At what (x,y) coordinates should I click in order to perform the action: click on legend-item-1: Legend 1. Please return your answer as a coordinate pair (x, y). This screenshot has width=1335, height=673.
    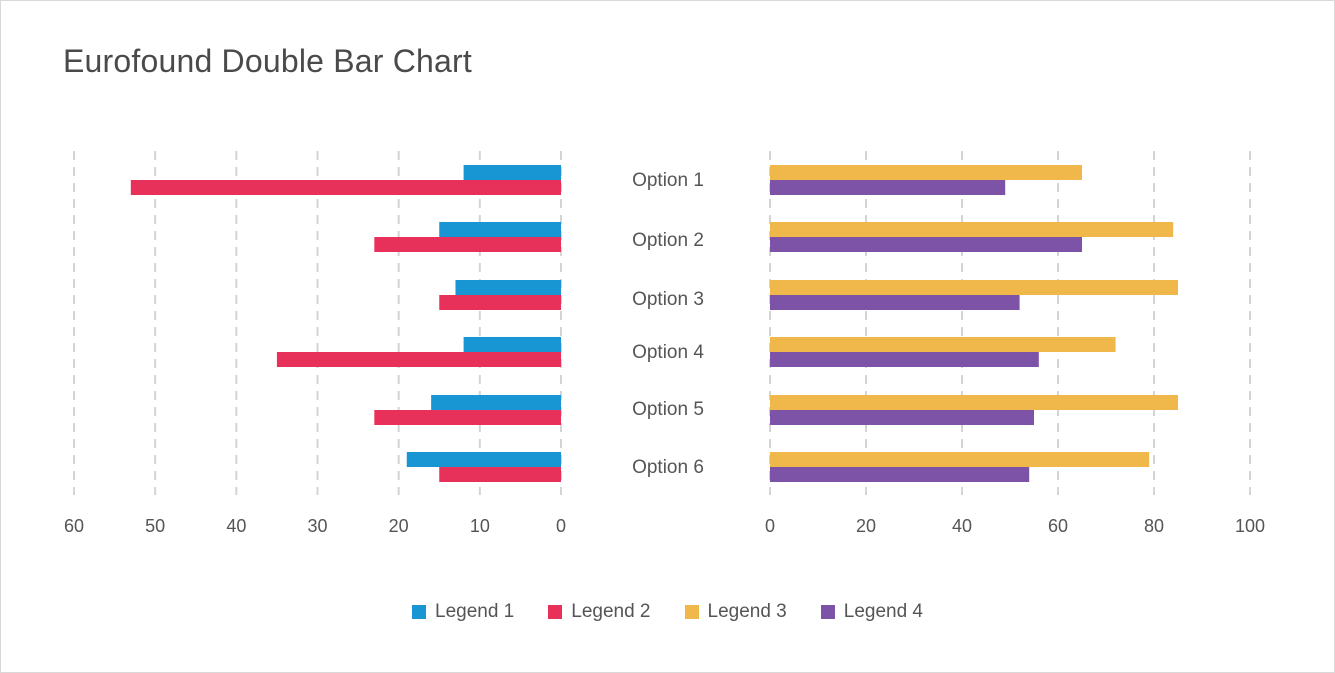
    Looking at the image, I should click on (463, 612).